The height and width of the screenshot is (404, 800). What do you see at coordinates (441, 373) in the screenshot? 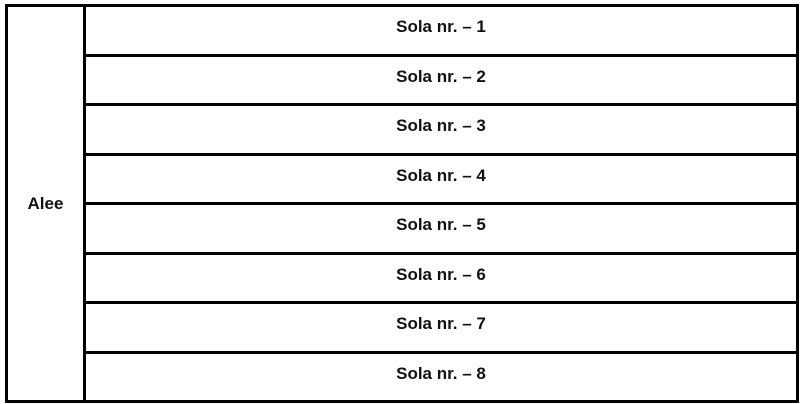
I see `row-8: Sola nr. – 8` at bounding box center [441, 373].